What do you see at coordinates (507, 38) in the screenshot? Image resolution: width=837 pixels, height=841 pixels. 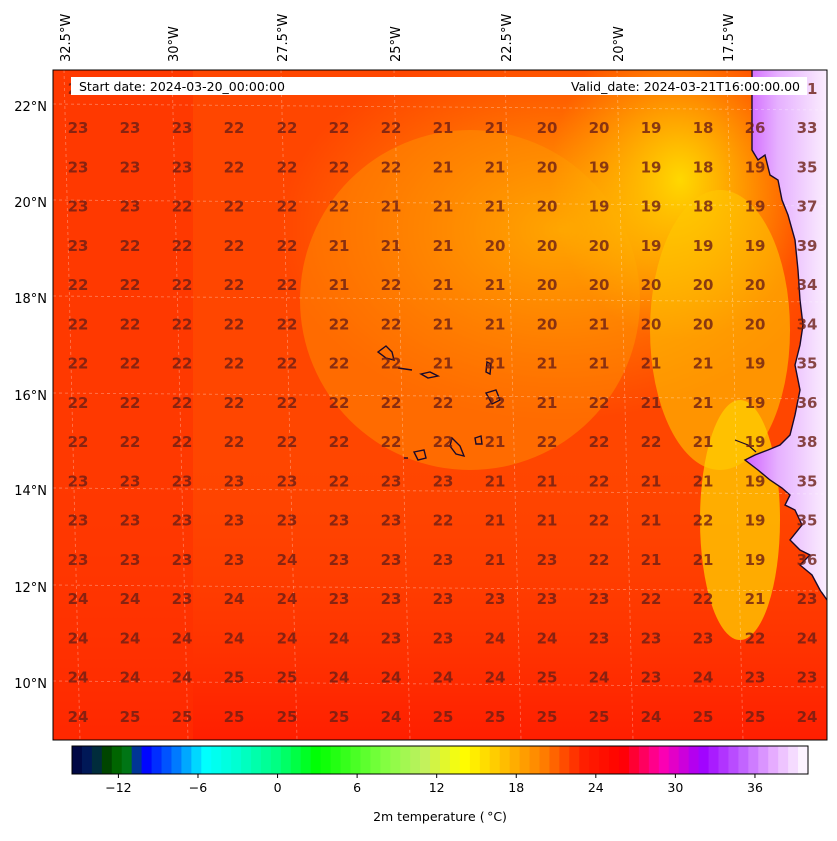 I see `longitude-label: 22.5°W` at bounding box center [507, 38].